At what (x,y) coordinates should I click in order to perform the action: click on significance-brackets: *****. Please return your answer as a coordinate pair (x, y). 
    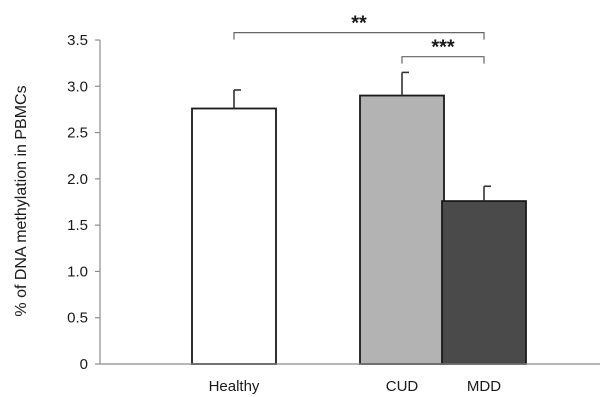
    Looking at the image, I should click on (359, 38).